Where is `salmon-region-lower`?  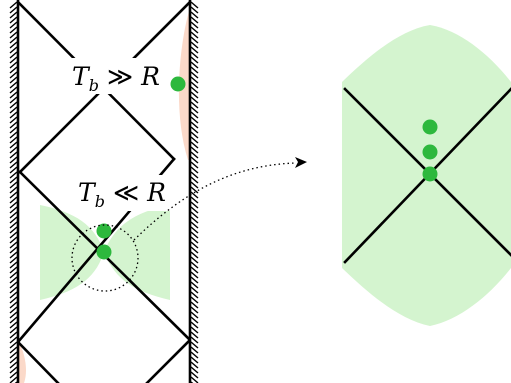 salmon-region-lower is located at coordinates (22, 361).